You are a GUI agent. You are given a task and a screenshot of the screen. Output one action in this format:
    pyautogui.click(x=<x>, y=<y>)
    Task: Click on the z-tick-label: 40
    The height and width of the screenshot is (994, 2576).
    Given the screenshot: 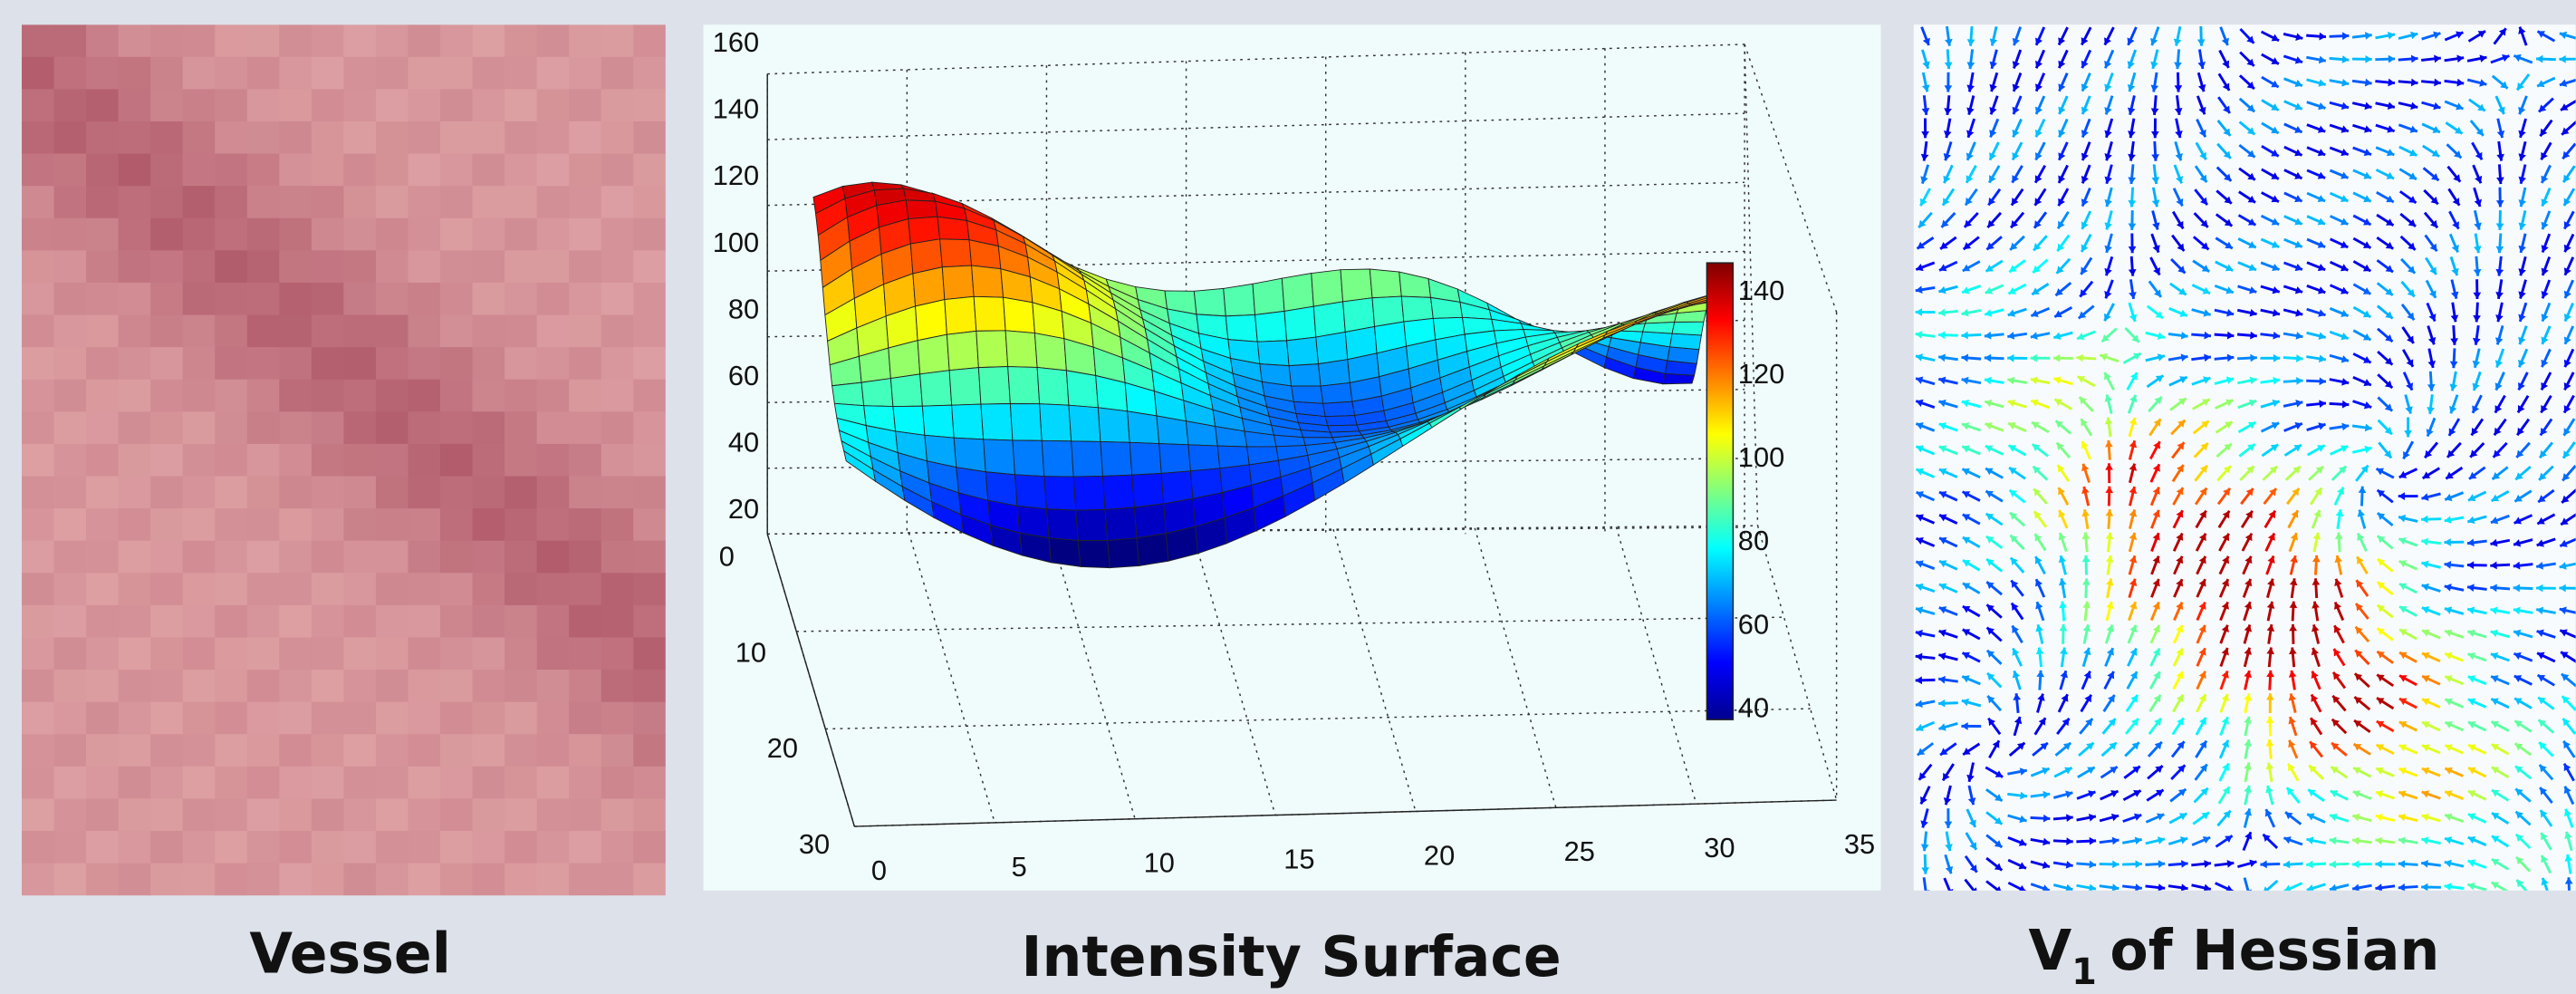 What is the action you would take?
    pyautogui.click(x=743, y=442)
    